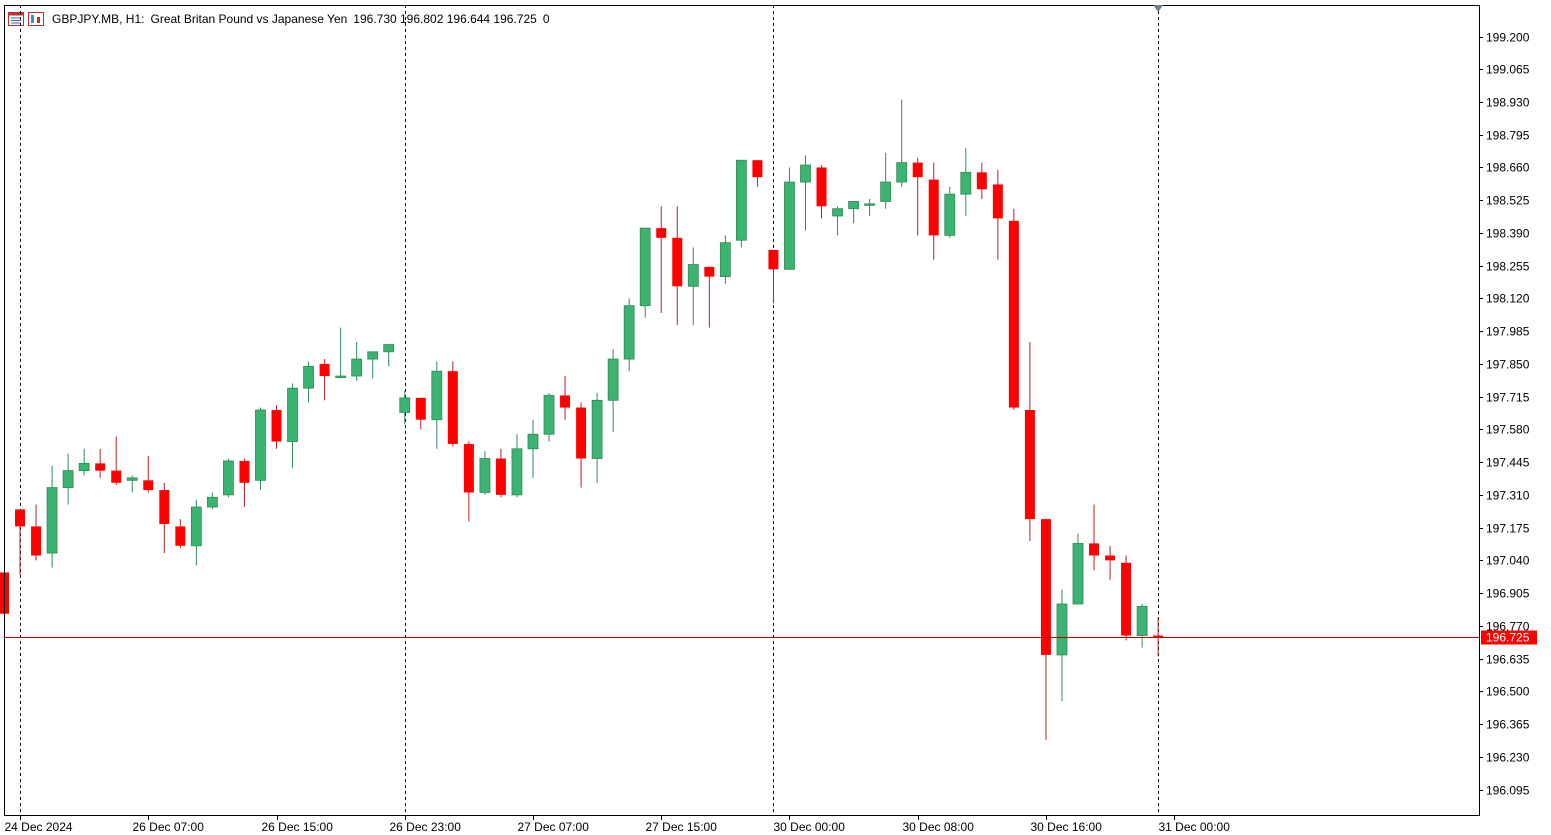 Image resolution: width=1551 pixels, height=835 pixels. Describe the element at coordinates (546, 19) in the screenshot. I see `chart-extra: 0` at that location.